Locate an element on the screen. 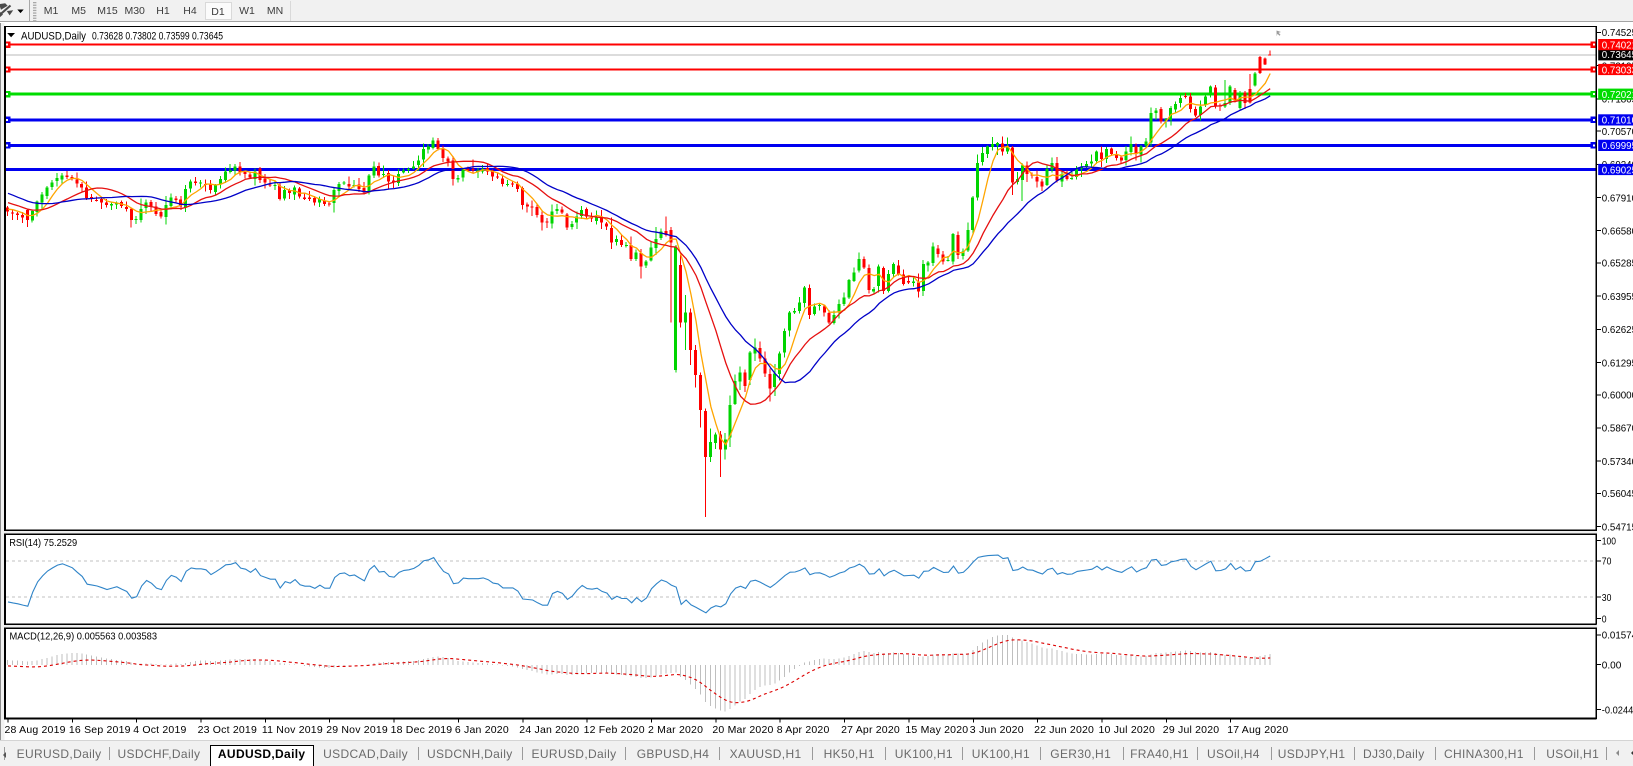 The width and height of the screenshot is (1633, 766). svg-text: AUDUSD,Daily is located at coordinates (53, 36).